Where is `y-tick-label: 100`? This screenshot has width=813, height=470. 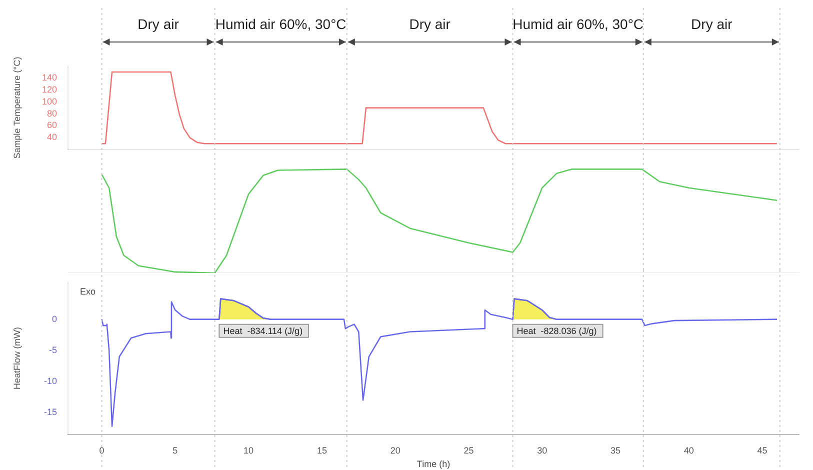 y-tick-label: 100 is located at coordinates (49, 101).